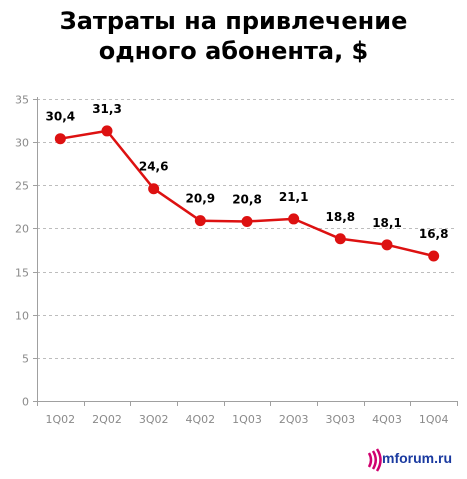 Image resolution: width=467 pixels, height=479 pixels. Describe the element at coordinates (247, 200) in the screenshot. I see `data-label: 20,8` at that location.